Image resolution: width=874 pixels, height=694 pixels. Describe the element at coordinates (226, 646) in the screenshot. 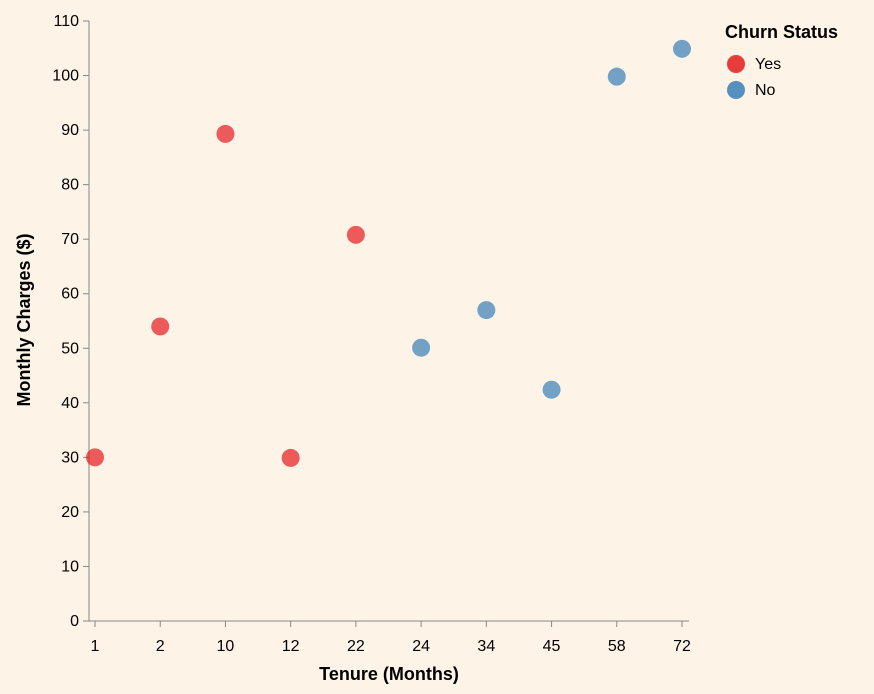

I see `x-tick-label: 10` at that location.